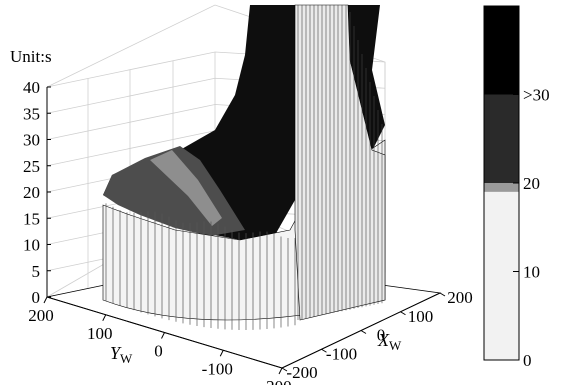 The height and width of the screenshot is (385, 576). I want to click on surface-light-stripe, so click(186, 188).